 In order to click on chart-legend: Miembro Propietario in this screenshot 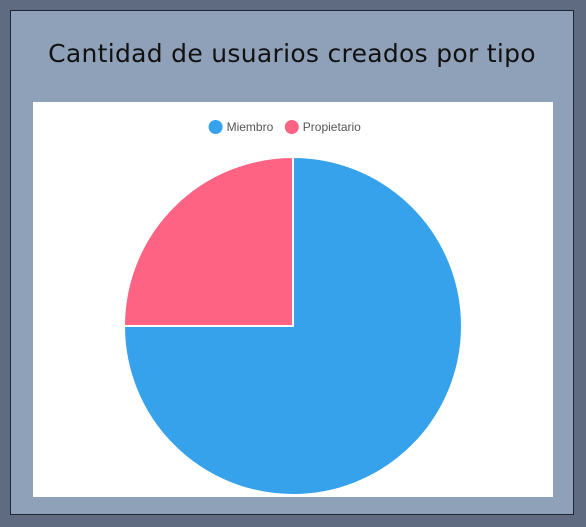, I will do `click(285, 127)`.